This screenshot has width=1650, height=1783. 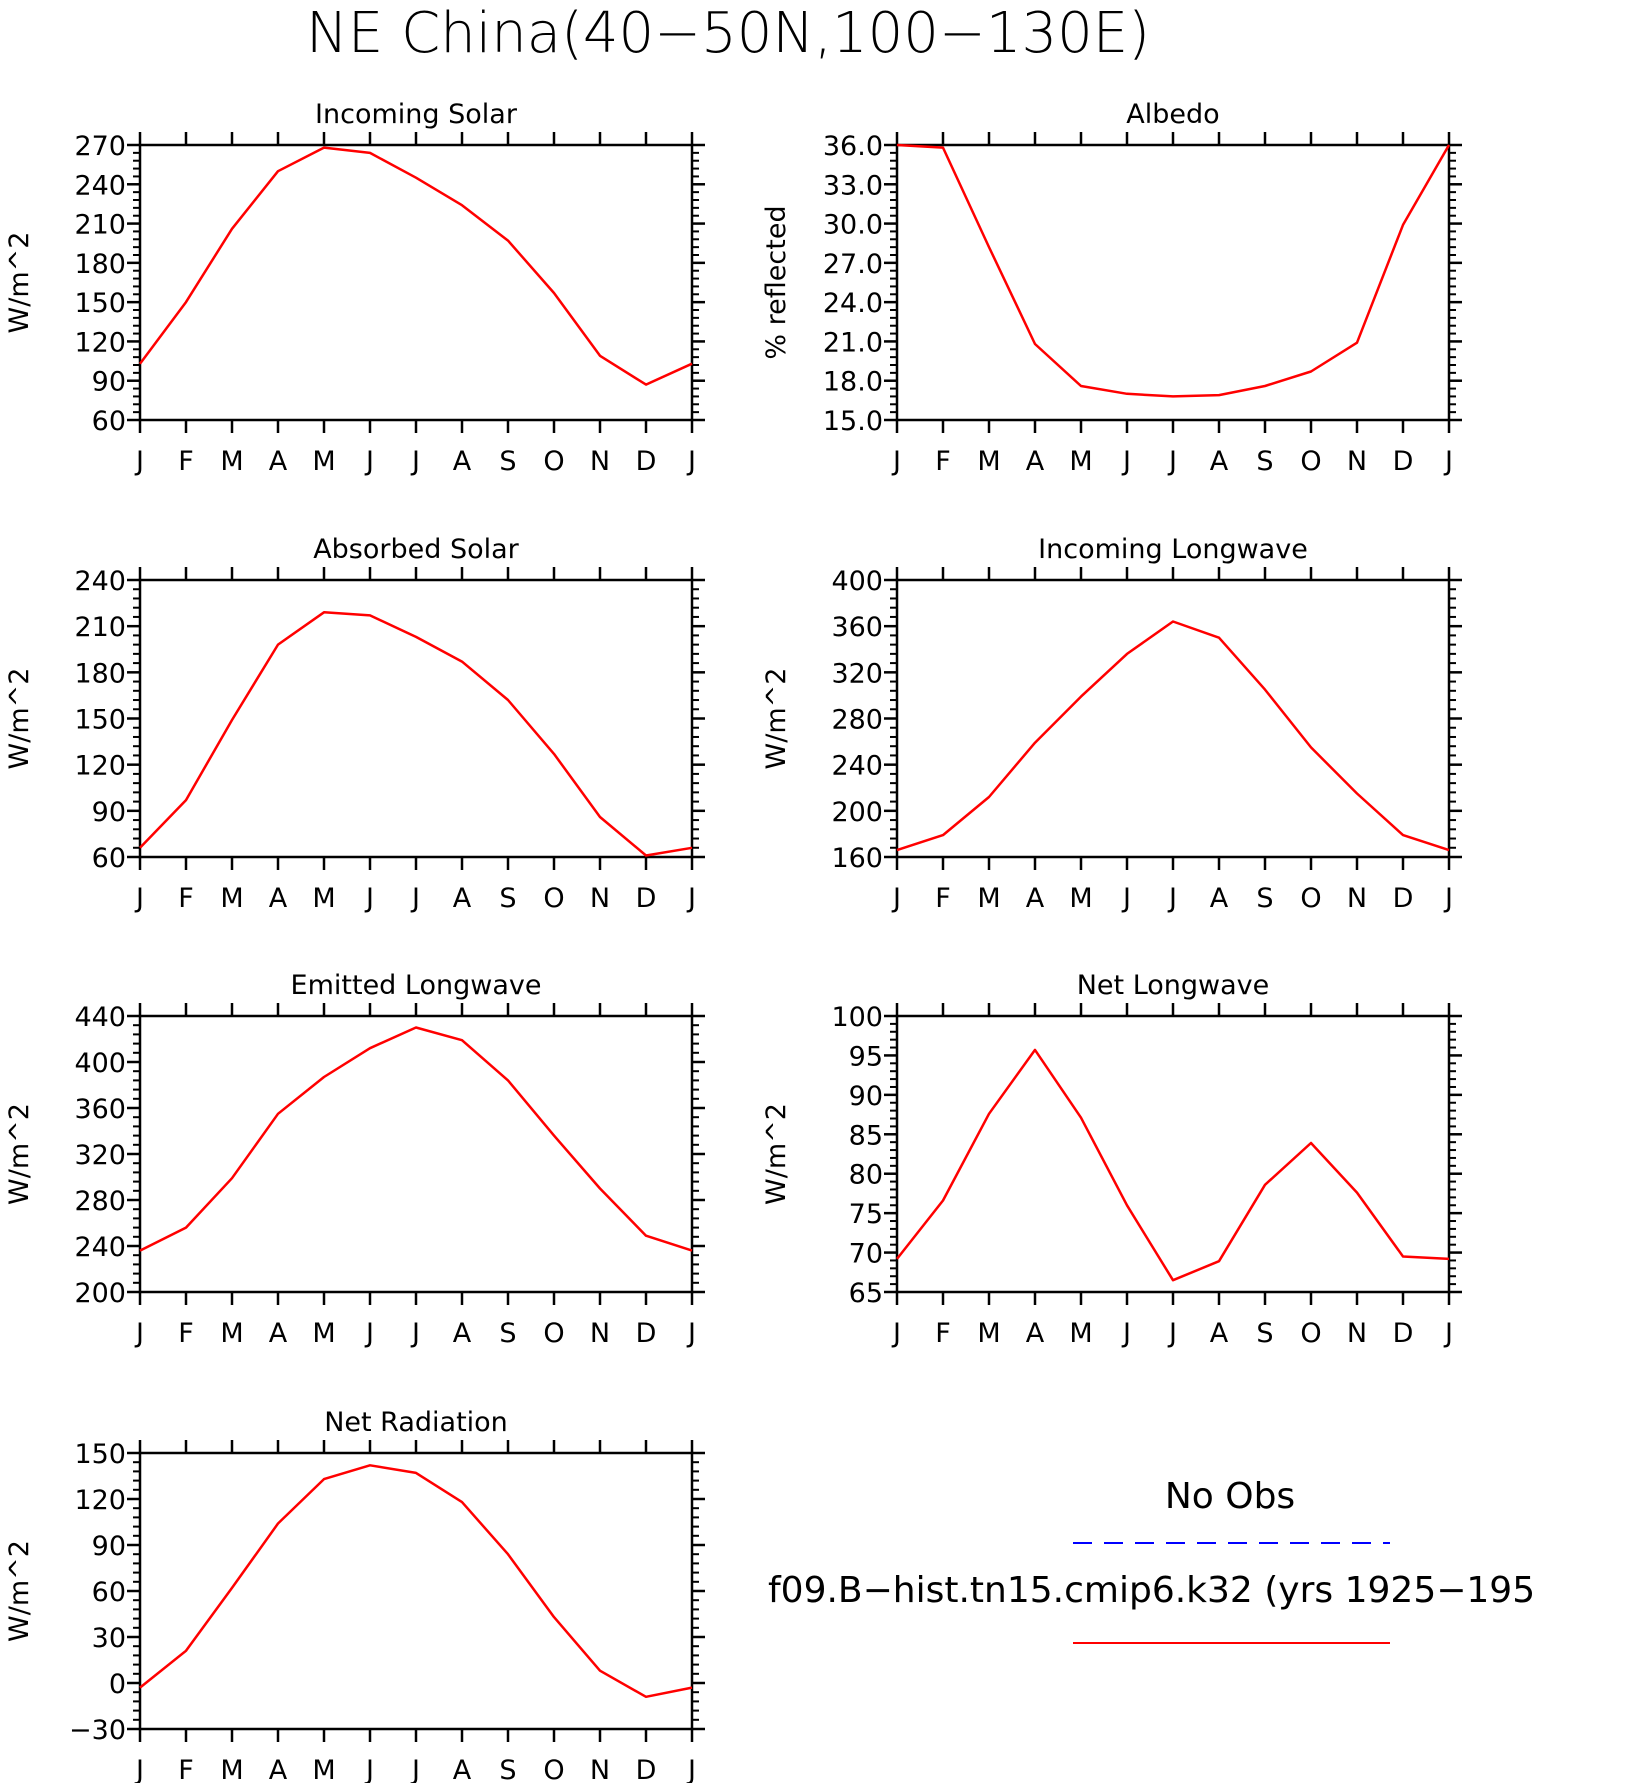 I want to click on y-tick-label: 21.0, so click(x=853, y=342).